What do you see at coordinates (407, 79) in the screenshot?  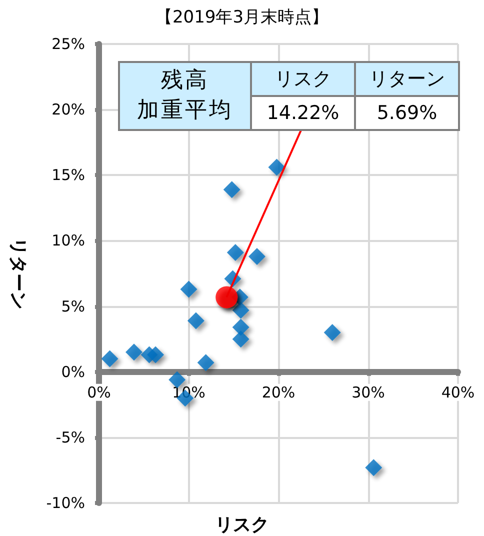 I see `annotation: リターン` at bounding box center [407, 79].